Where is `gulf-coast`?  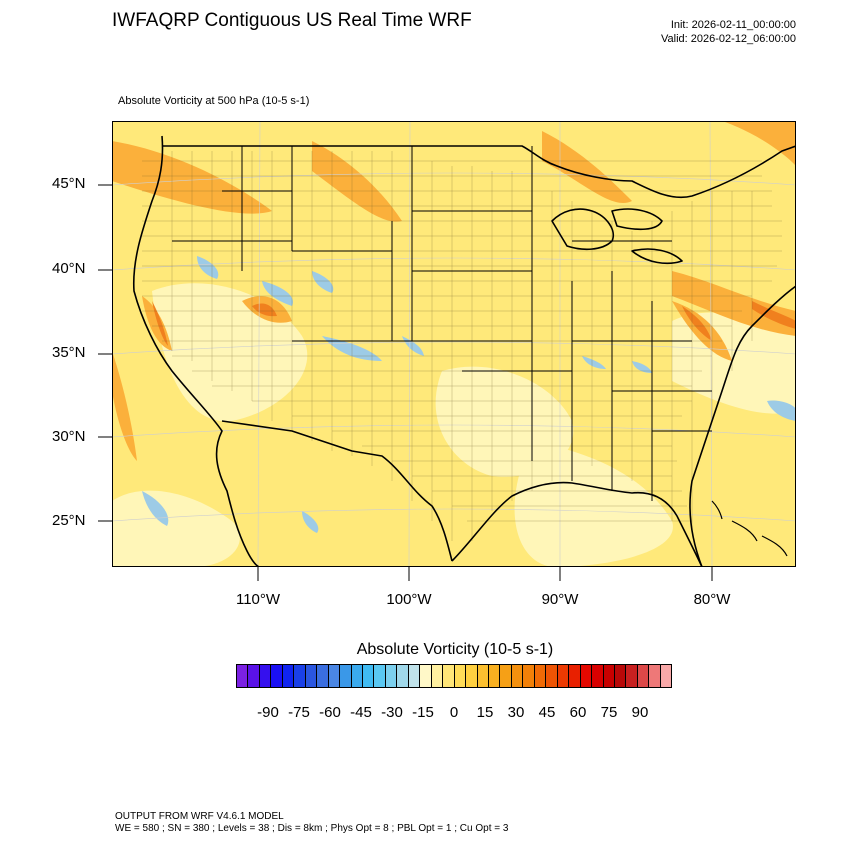
gulf-coast is located at coordinates (577, 524).